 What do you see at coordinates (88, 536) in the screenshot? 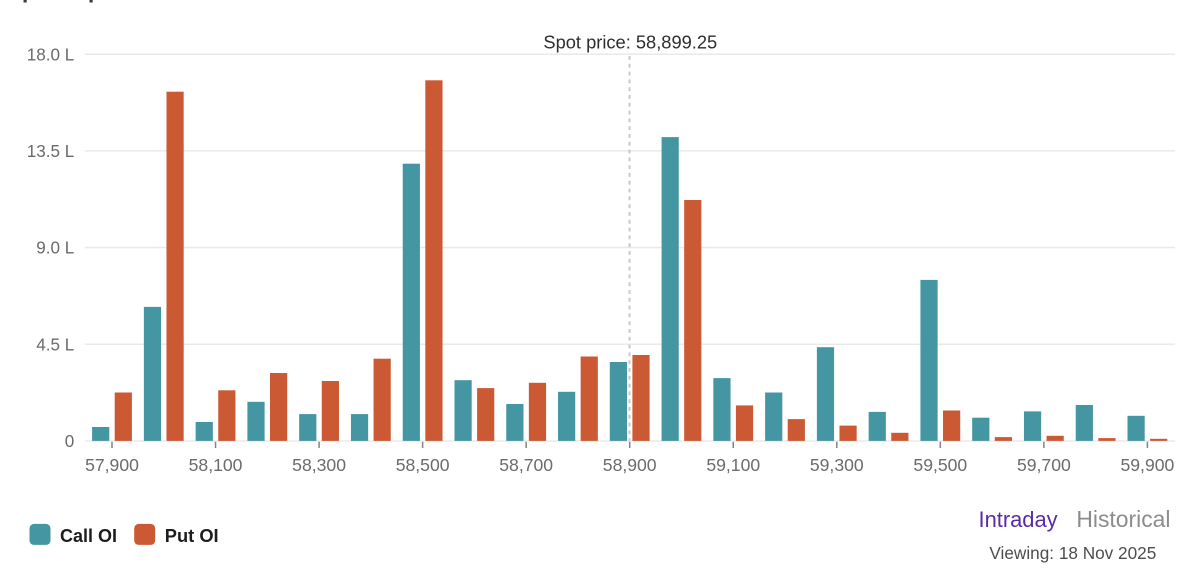
I see `svg-text: Call OI` at bounding box center [88, 536].